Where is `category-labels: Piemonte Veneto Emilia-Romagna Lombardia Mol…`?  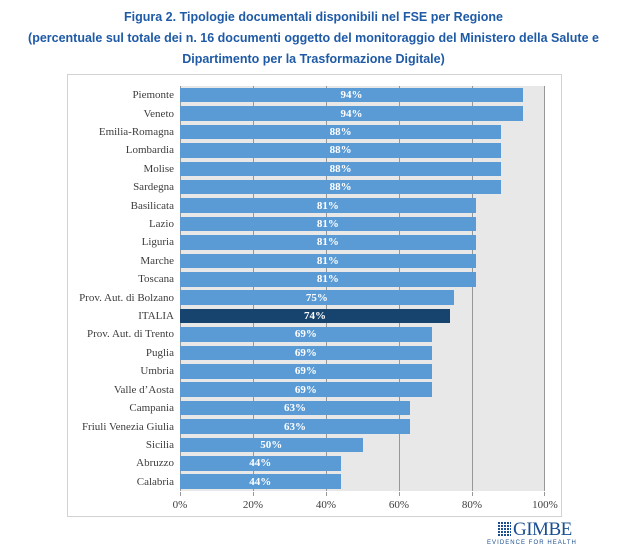
category-labels: Piemonte Veneto Emilia-Romagna Lombardia Mol… is located at coordinates (121, 288).